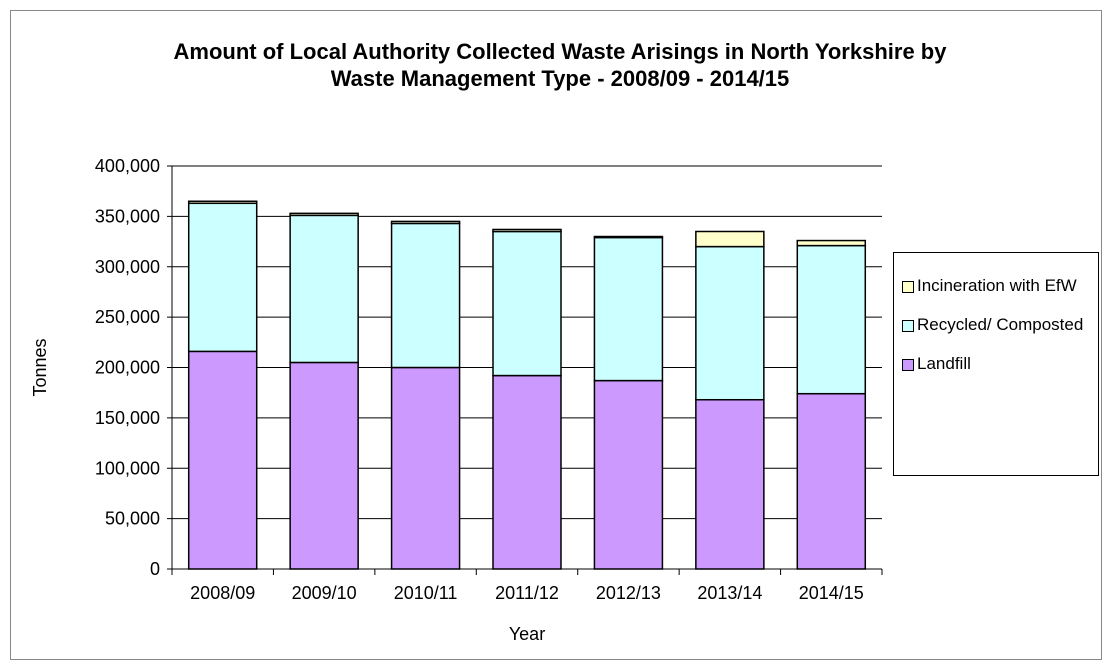 The height and width of the screenshot is (660, 1104). What do you see at coordinates (944, 363) in the screenshot?
I see `legend-label: Landfill` at bounding box center [944, 363].